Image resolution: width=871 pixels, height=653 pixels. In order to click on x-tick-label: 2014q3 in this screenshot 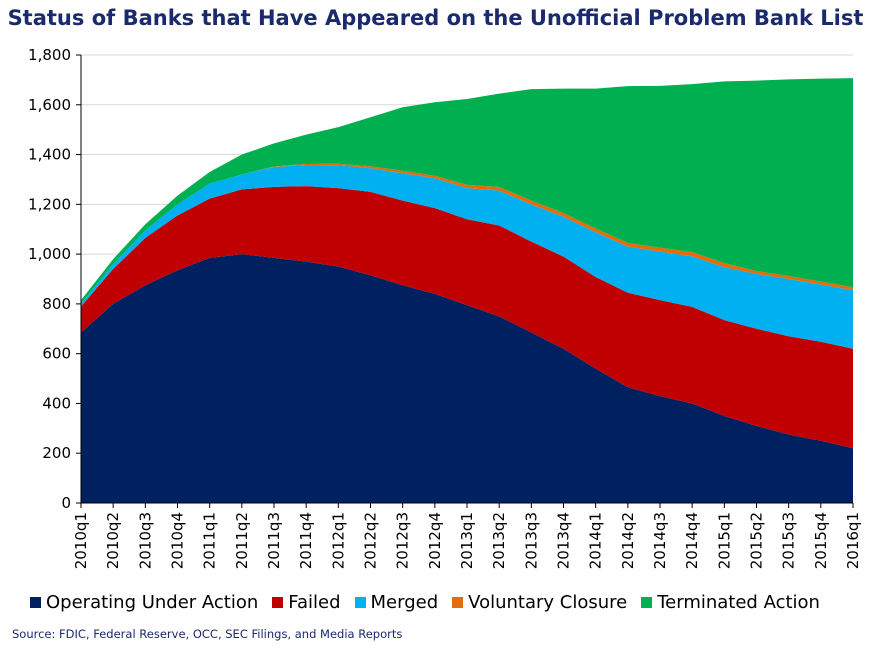, I will do `click(660, 540)`.